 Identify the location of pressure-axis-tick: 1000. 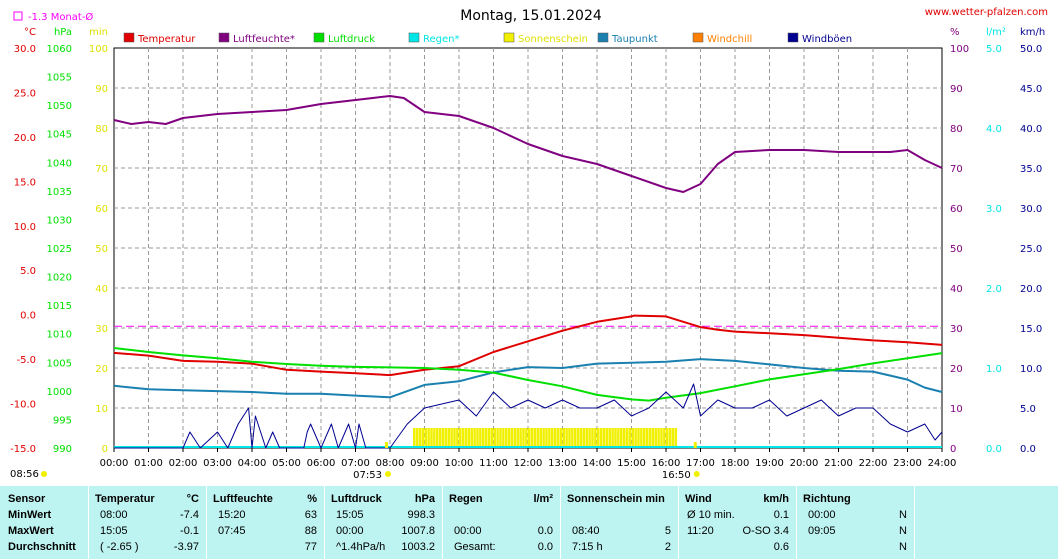
(59, 392).